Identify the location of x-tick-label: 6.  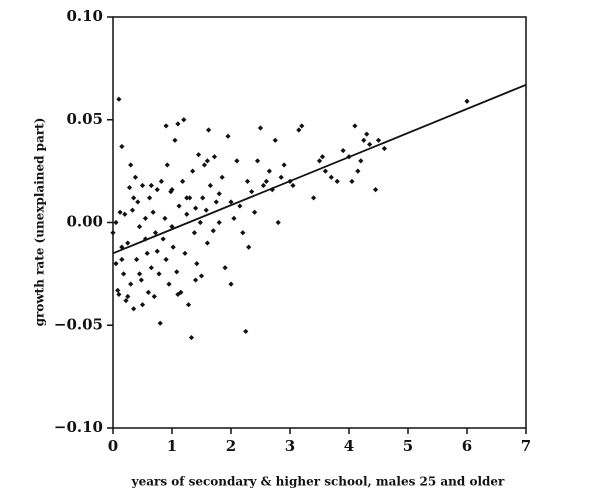
(467, 446).